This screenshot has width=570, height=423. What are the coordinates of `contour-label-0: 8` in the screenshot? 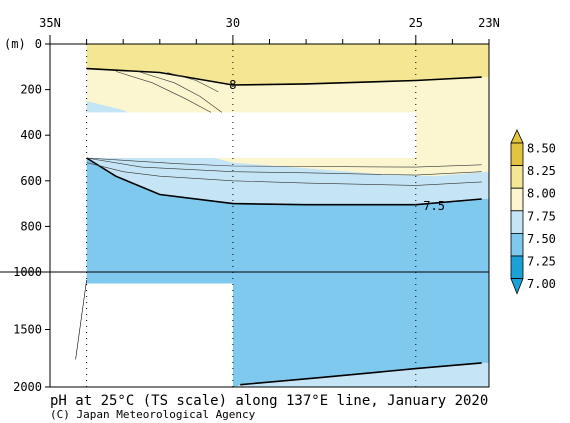 It's located at (232, 85).